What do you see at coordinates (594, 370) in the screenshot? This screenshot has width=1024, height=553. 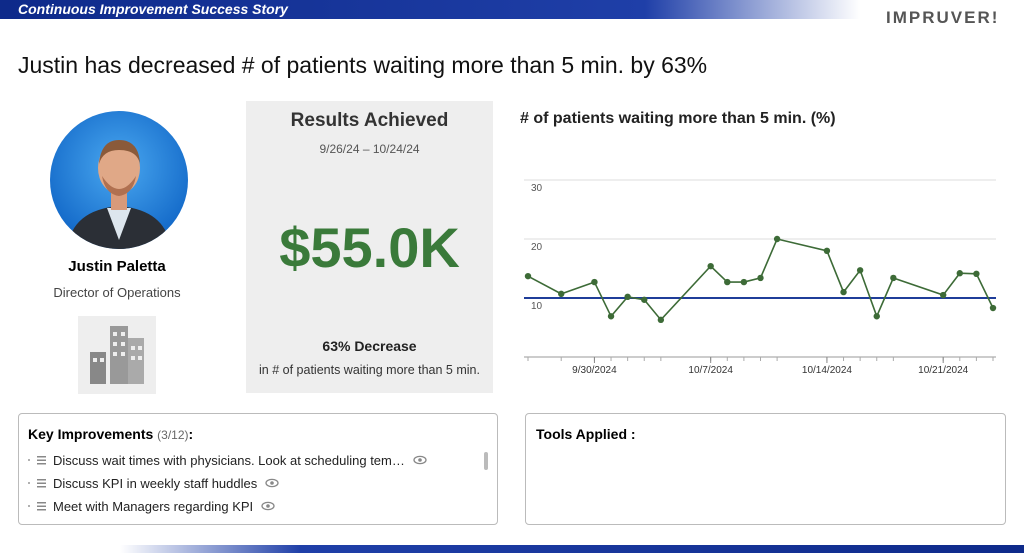 I see `x-tick-label: 9/30/2024` at bounding box center [594, 370].